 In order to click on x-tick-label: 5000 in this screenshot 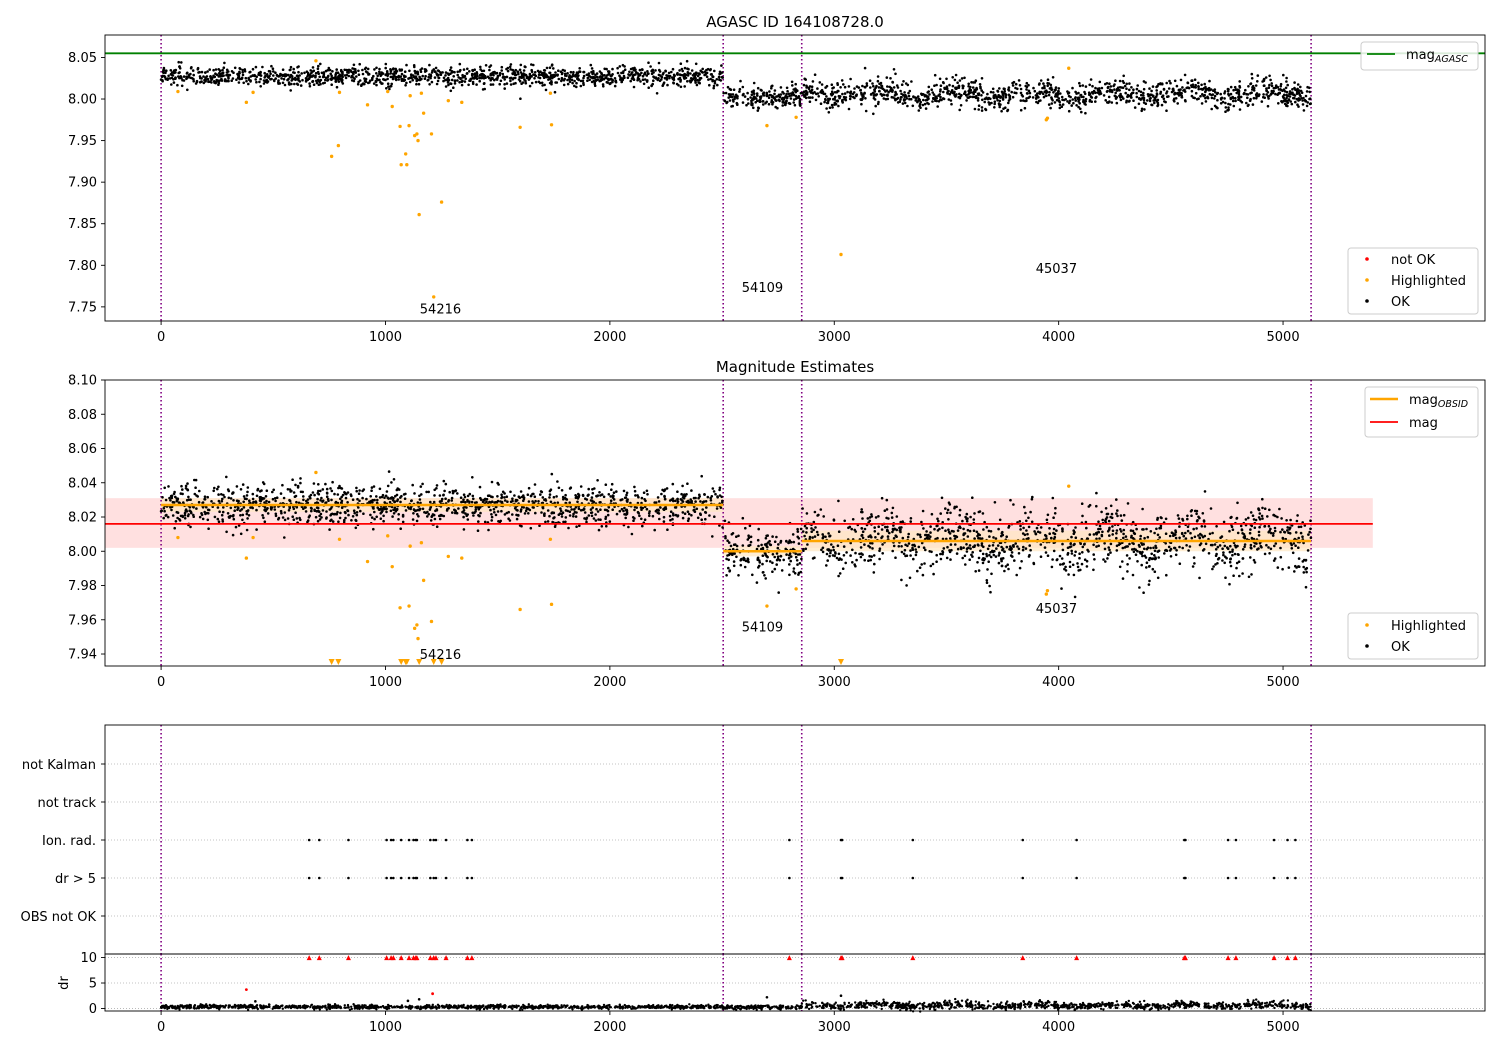, I will do `click(1283, 337)`.